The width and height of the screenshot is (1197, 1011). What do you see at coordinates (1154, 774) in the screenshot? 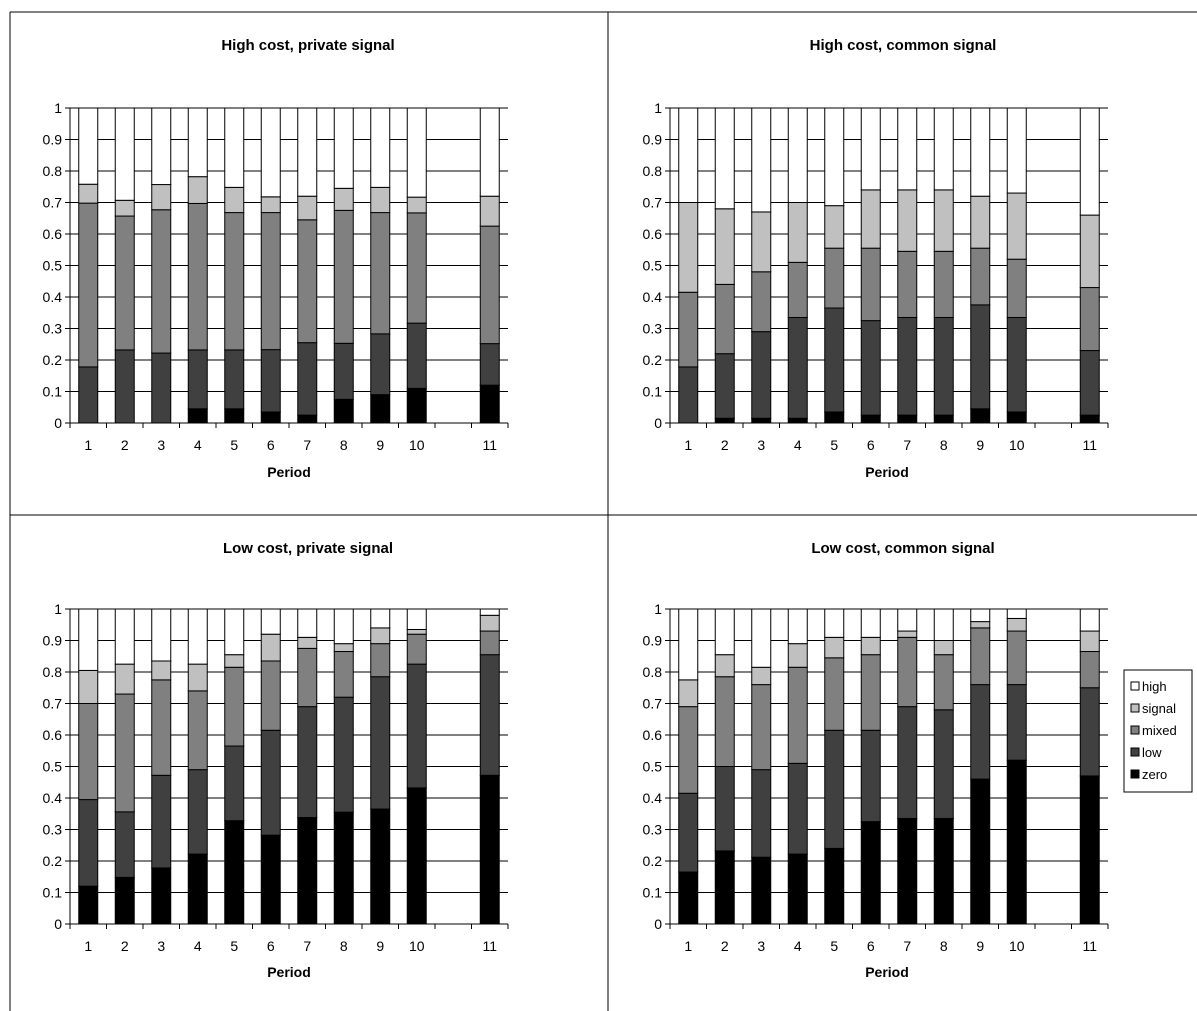
I see `legend-label-zero: zero` at bounding box center [1154, 774].